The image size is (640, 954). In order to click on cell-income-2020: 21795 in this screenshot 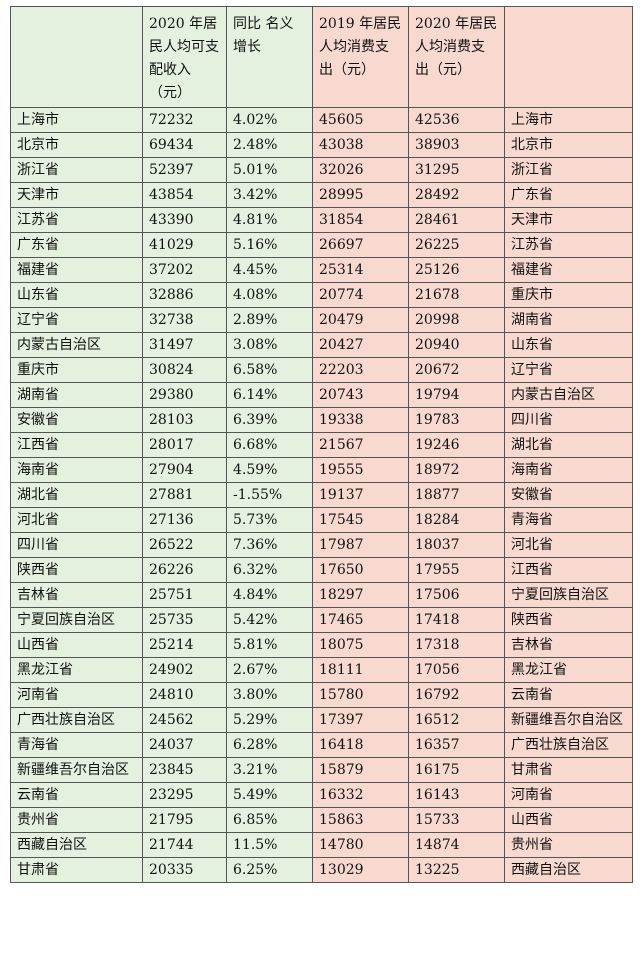, I will do `click(184, 820)`.